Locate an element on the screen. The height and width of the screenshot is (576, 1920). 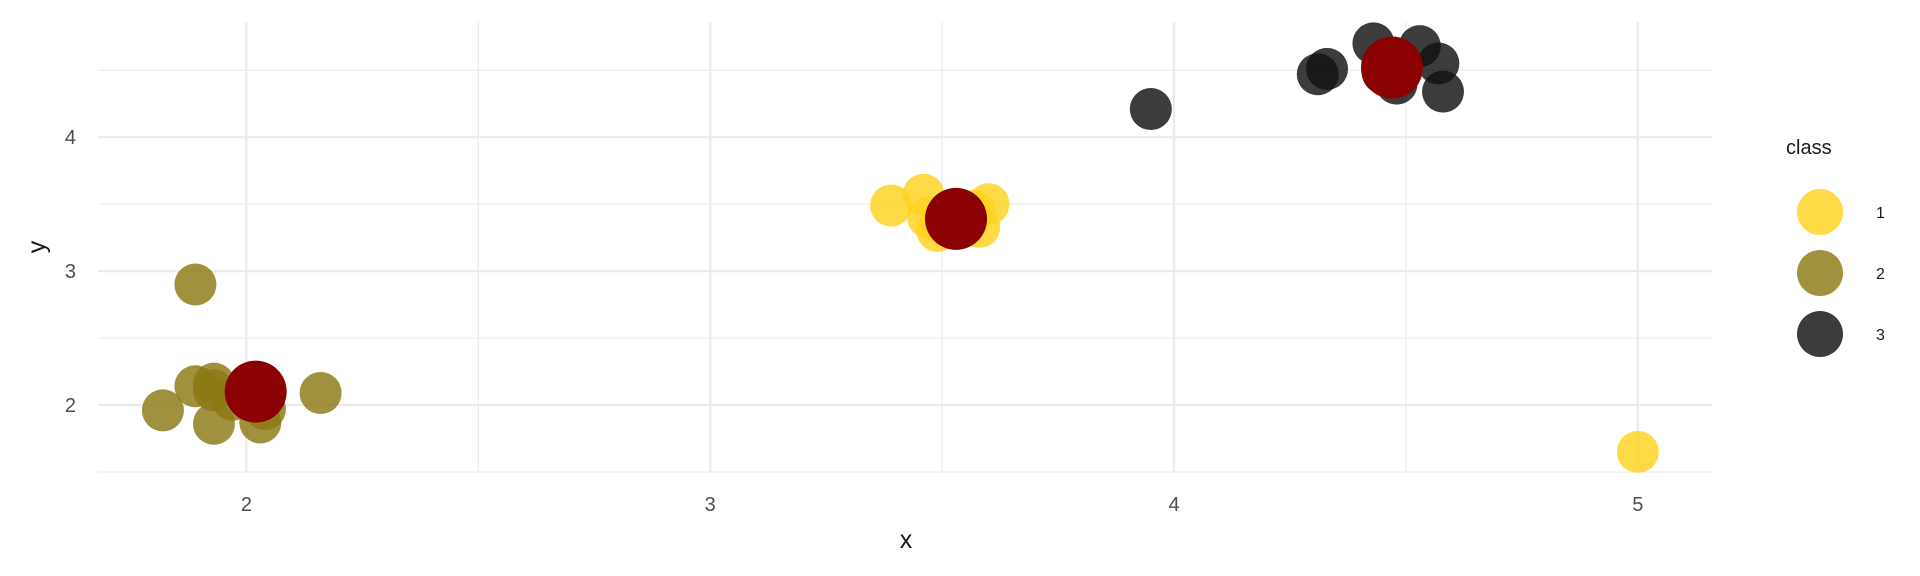
legend-label-2: 2 is located at coordinates (1880, 274).